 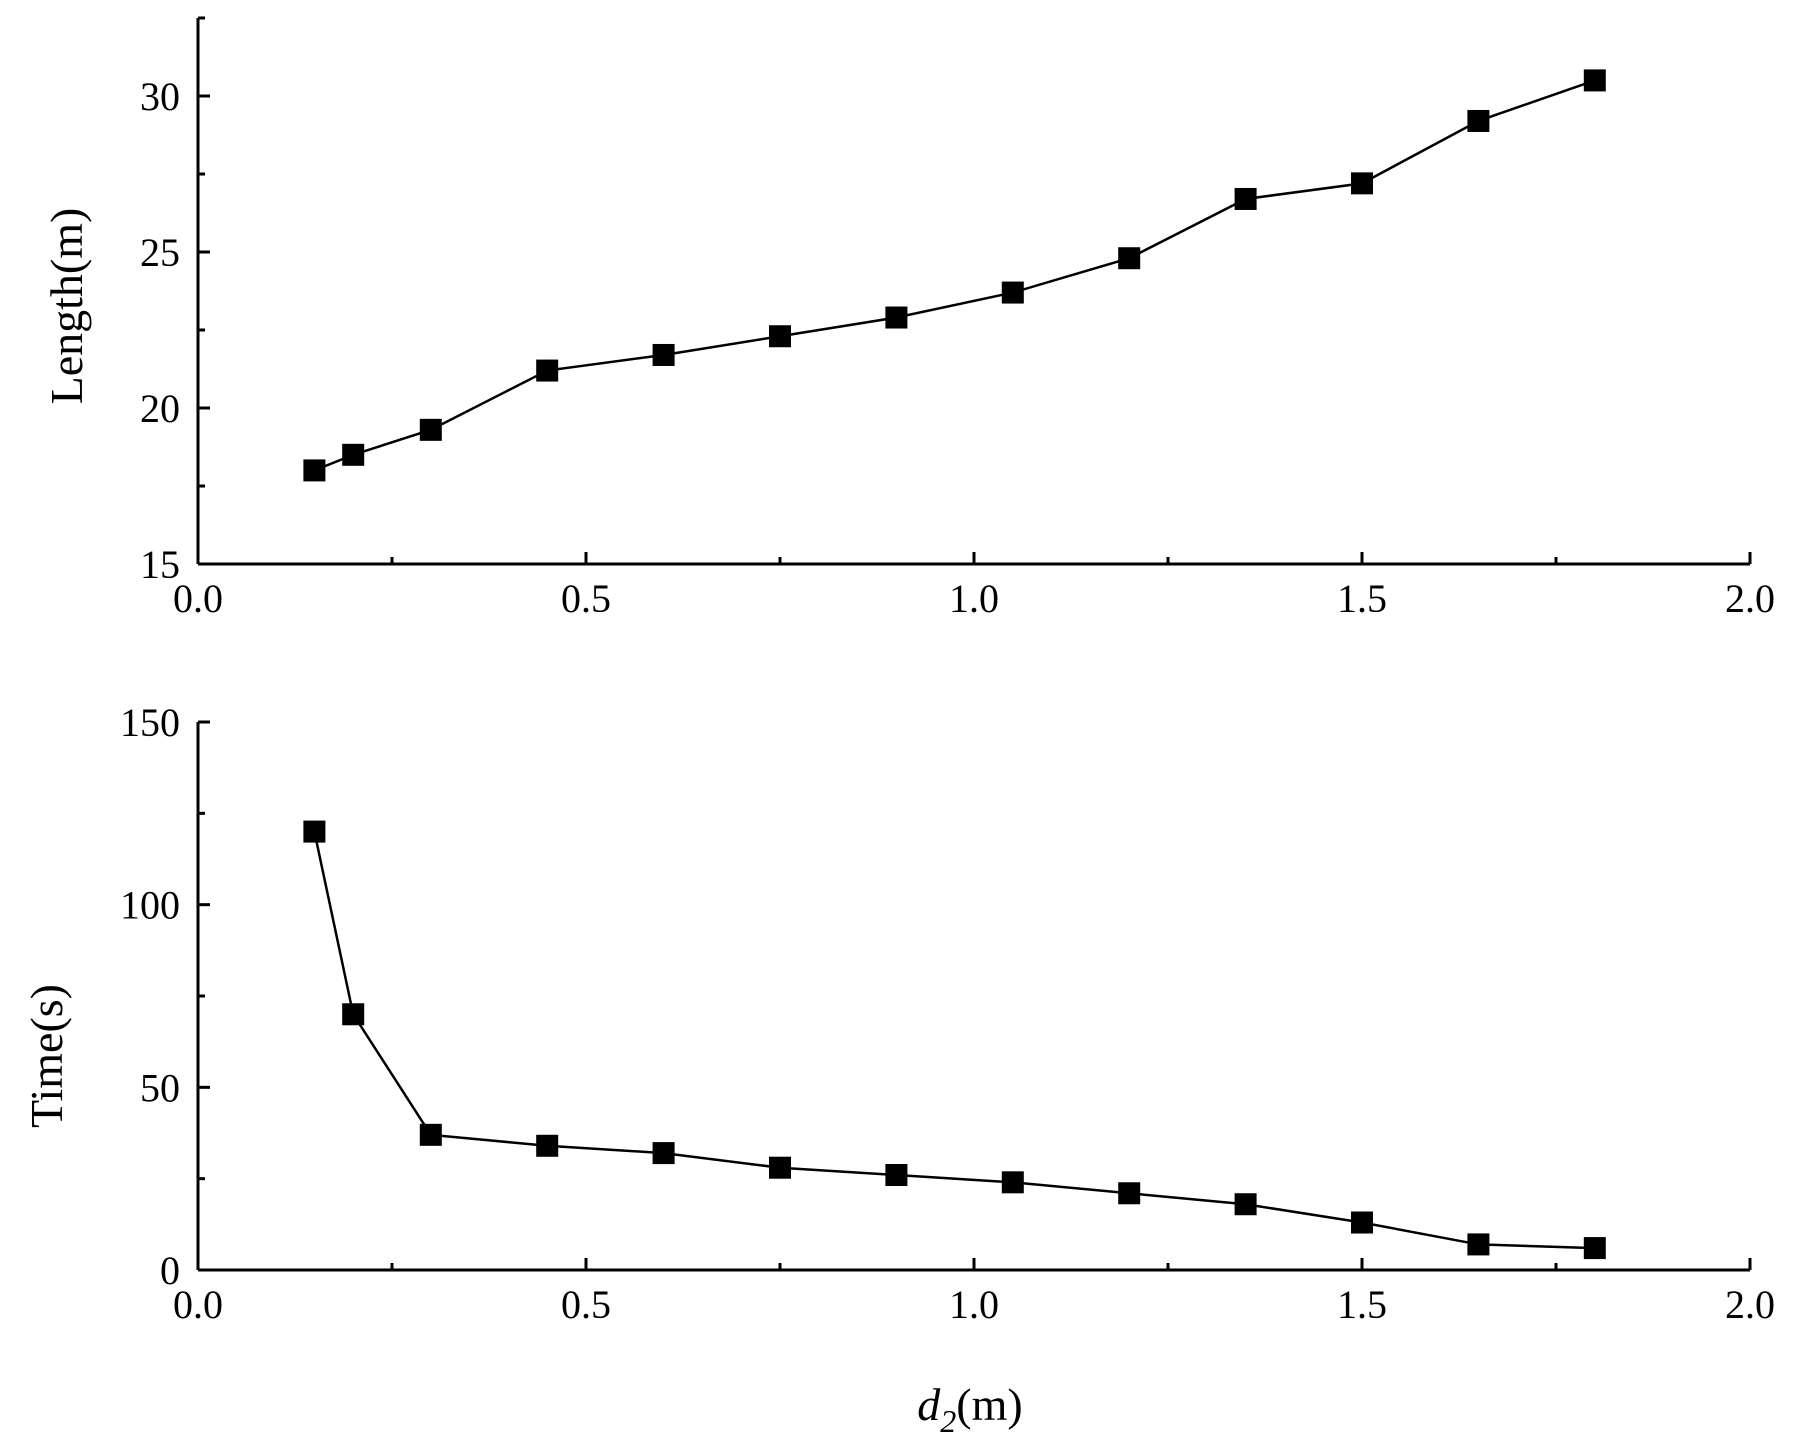 I want to click on y-tick-label: 25, so click(x=160, y=252).